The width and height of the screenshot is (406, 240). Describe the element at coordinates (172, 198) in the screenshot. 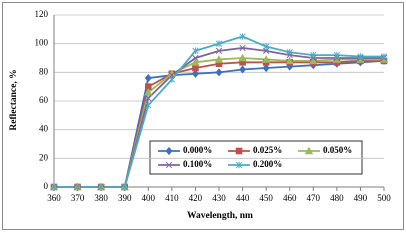

I see `x-tick-label: 410` at that location.